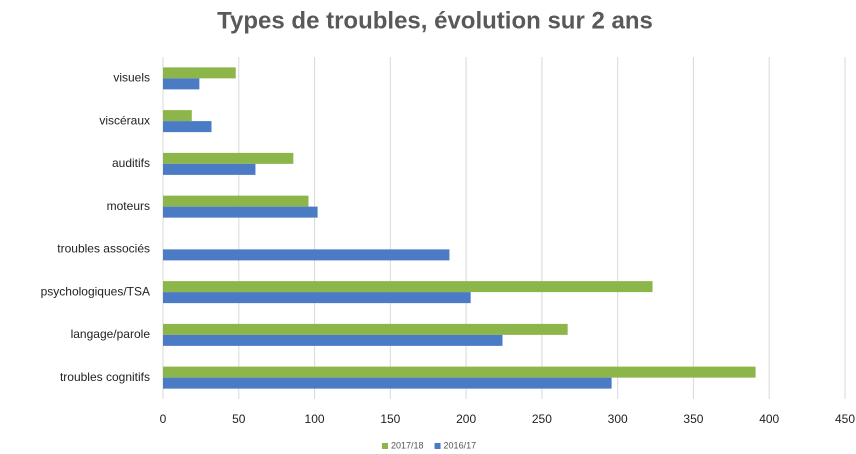 This screenshot has width=856, height=454. Describe the element at coordinates (769, 419) in the screenshot. I see `x-tick-label: 400` at that location.